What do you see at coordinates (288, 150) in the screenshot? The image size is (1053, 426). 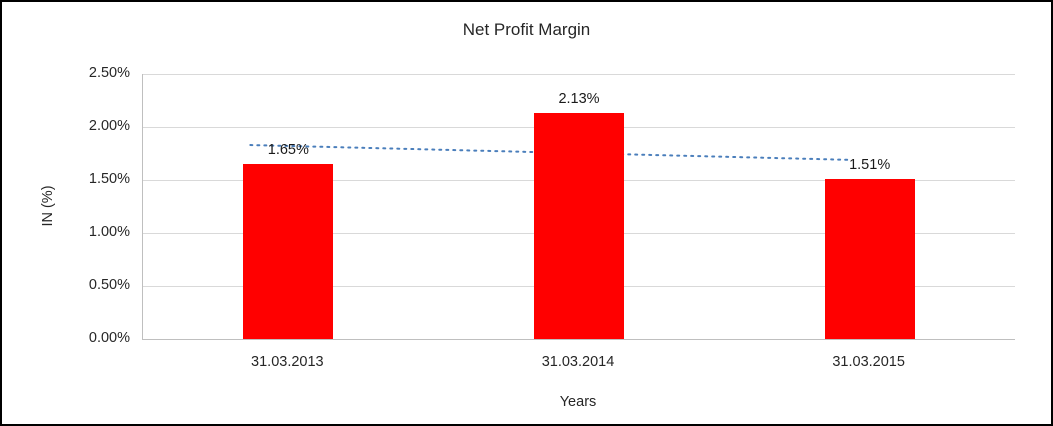 I see `bar-data-label: 1.65%` at bounding box center [288, 150].